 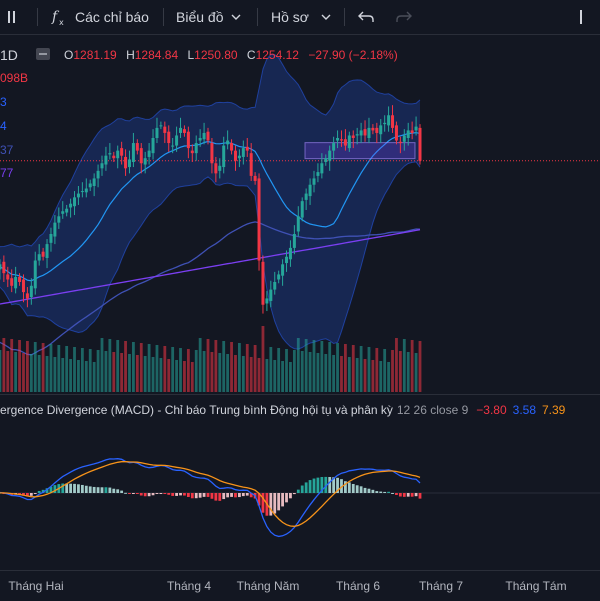 What do you see at coordinates (300, 394) in the screenshot?
I see `pane-divider` at bounding box center [300, 394].